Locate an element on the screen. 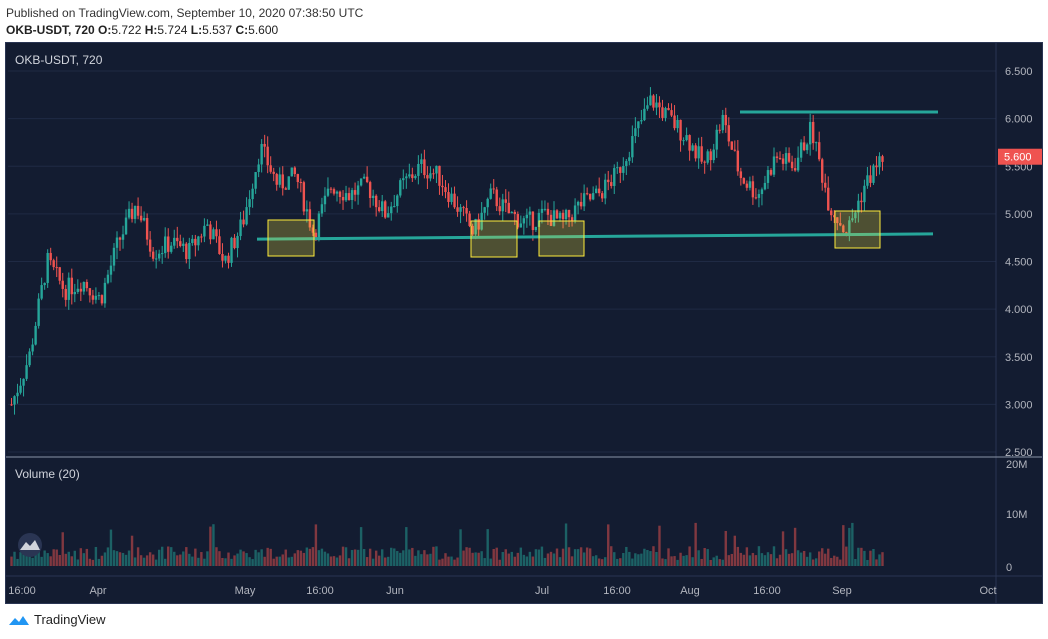 The height and width of the screenshot is (639, 1048). highlight-box is located at coordinates (561, 238).